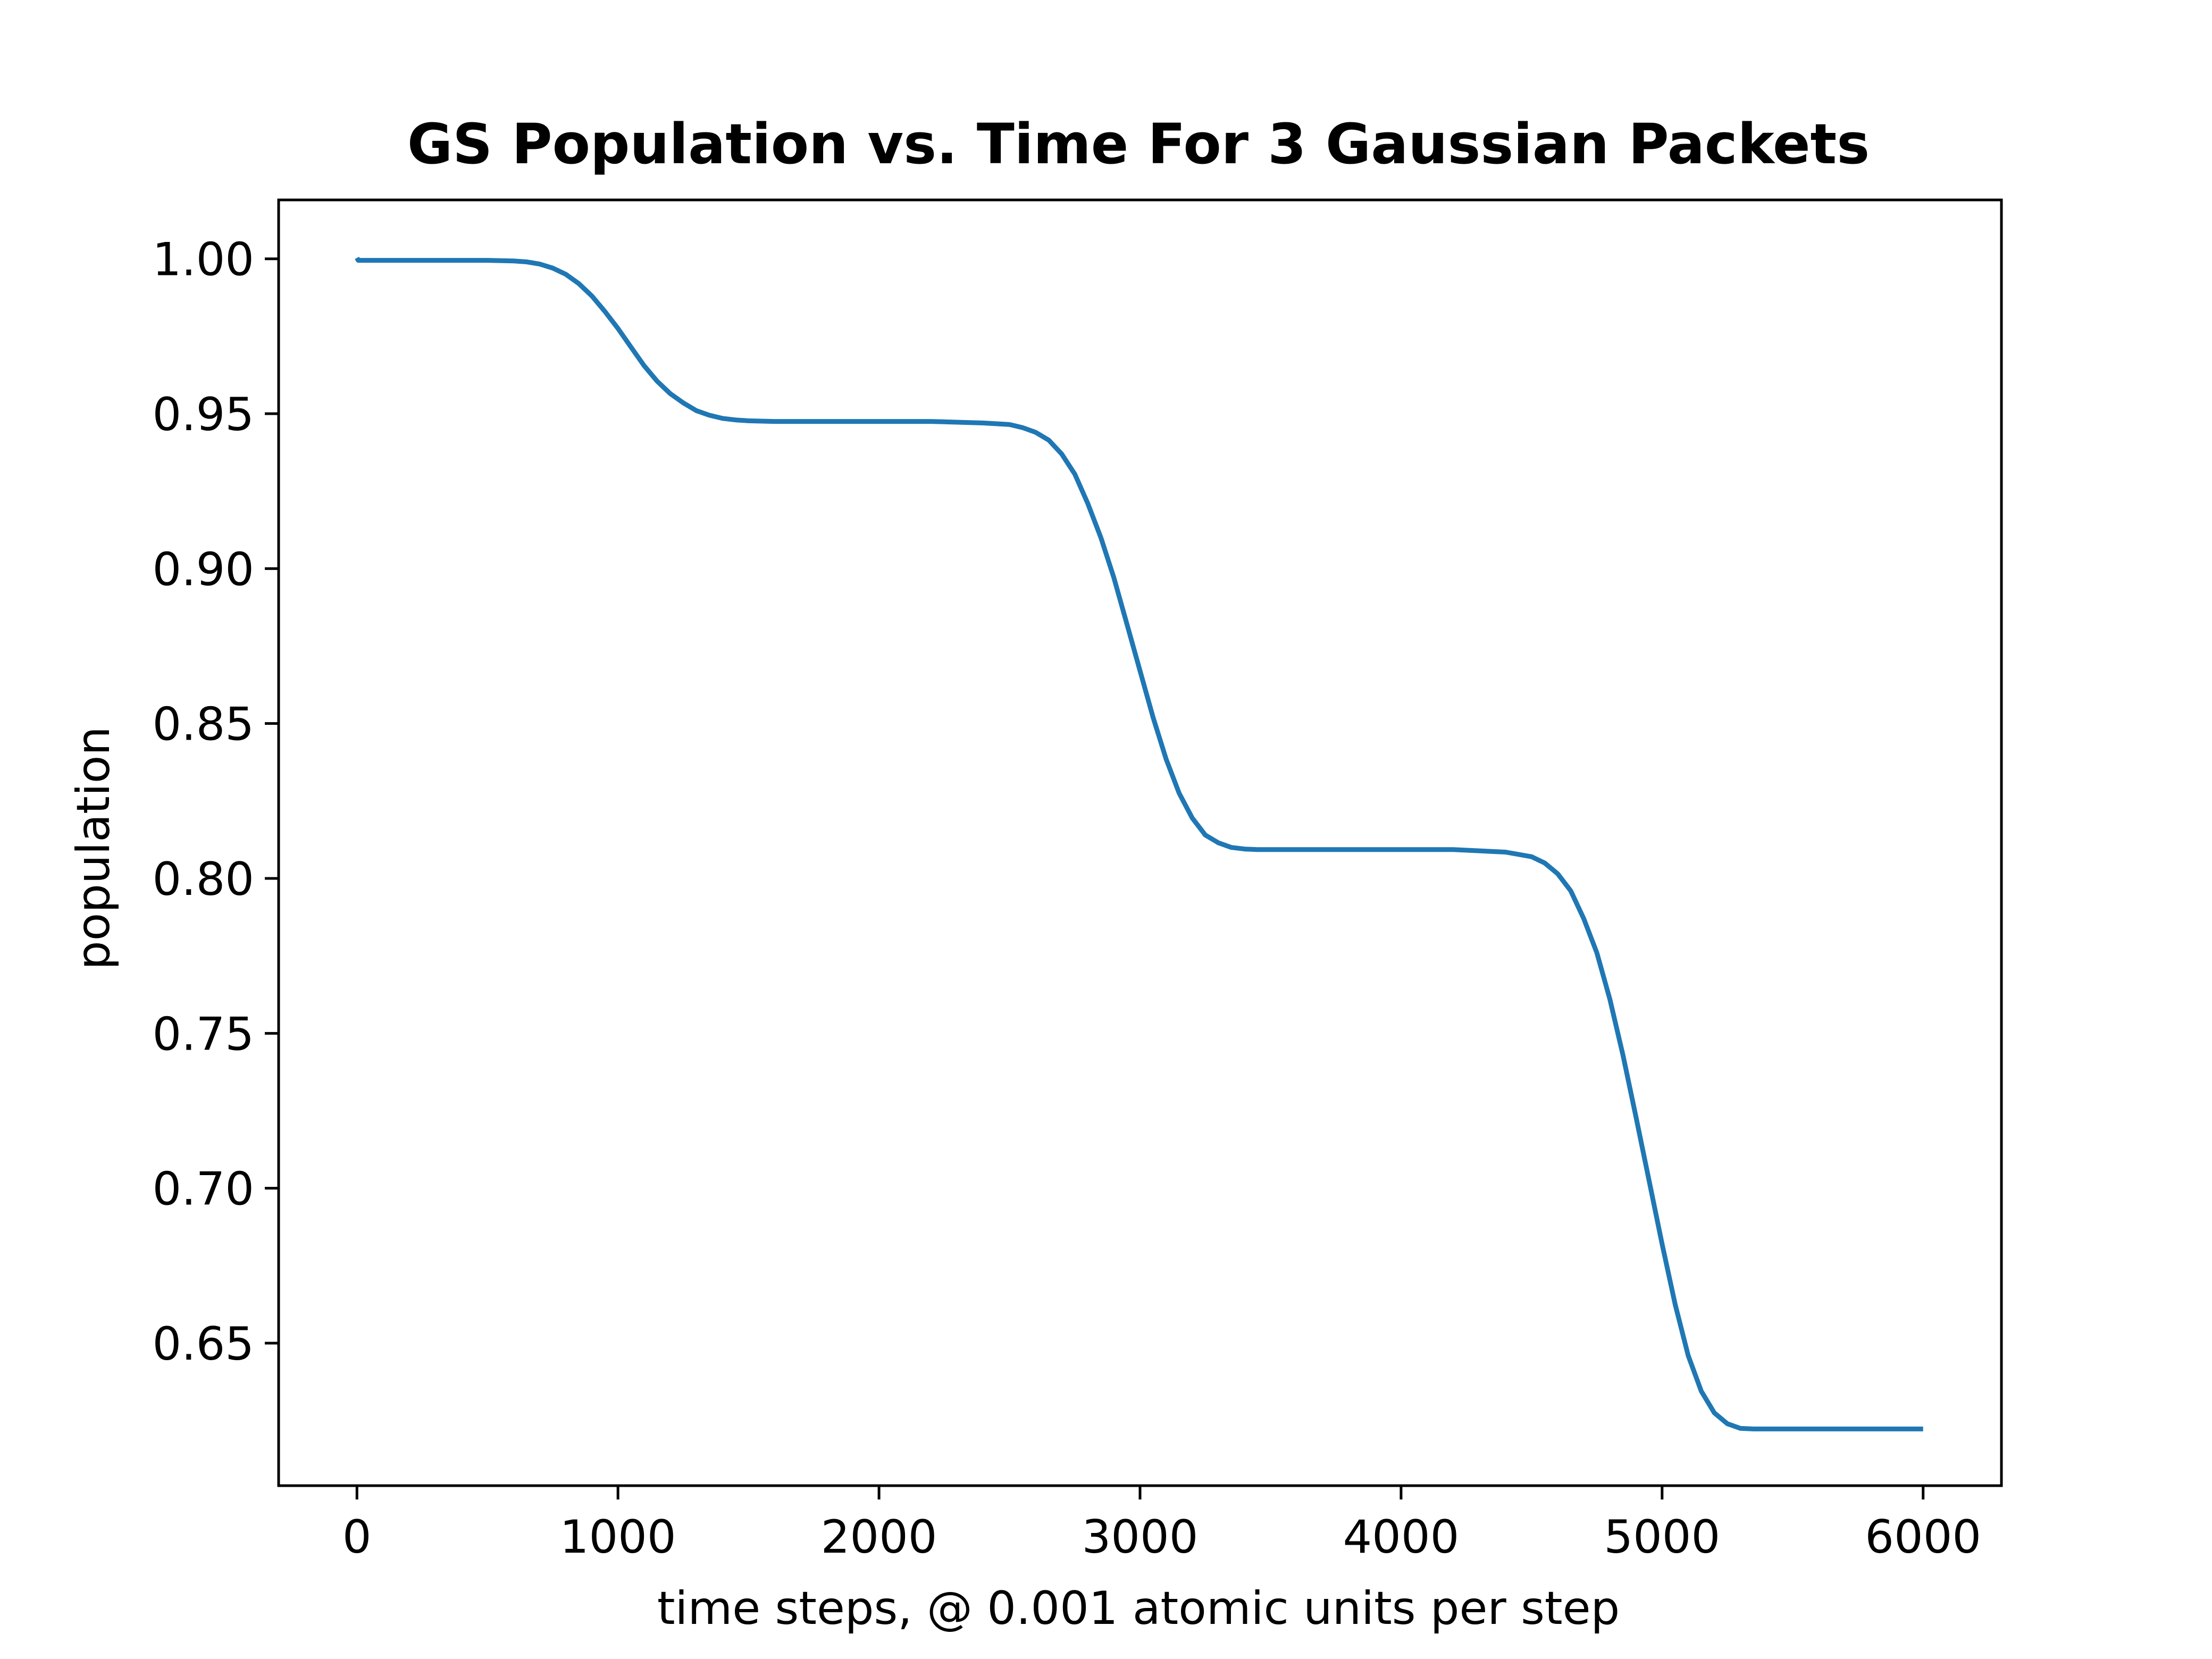 The height and width of the screenshot is (1659, 2212). Describe the element at coordinates (203, 879) in the screenshot. I see `y-tick-label: 0.80` at that location.